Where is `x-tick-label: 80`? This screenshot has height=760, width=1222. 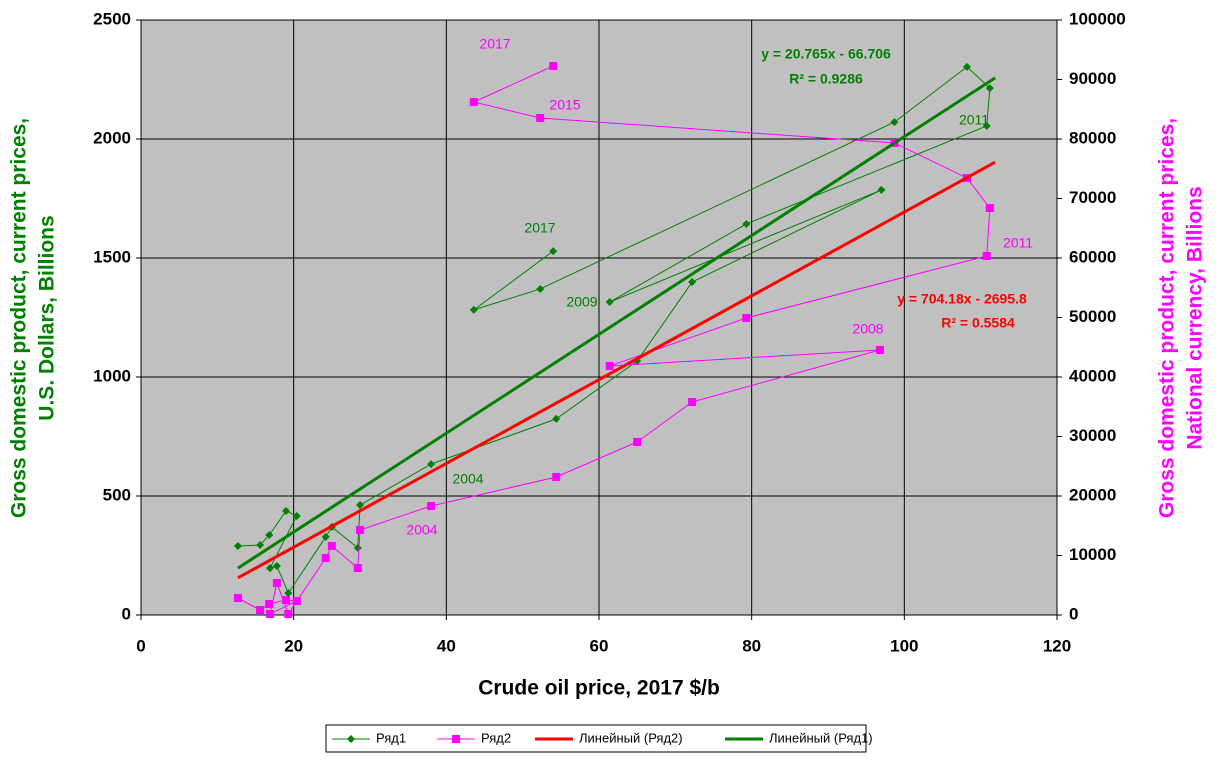
x-tick-label: 80 is located at coordinates (751, 645).